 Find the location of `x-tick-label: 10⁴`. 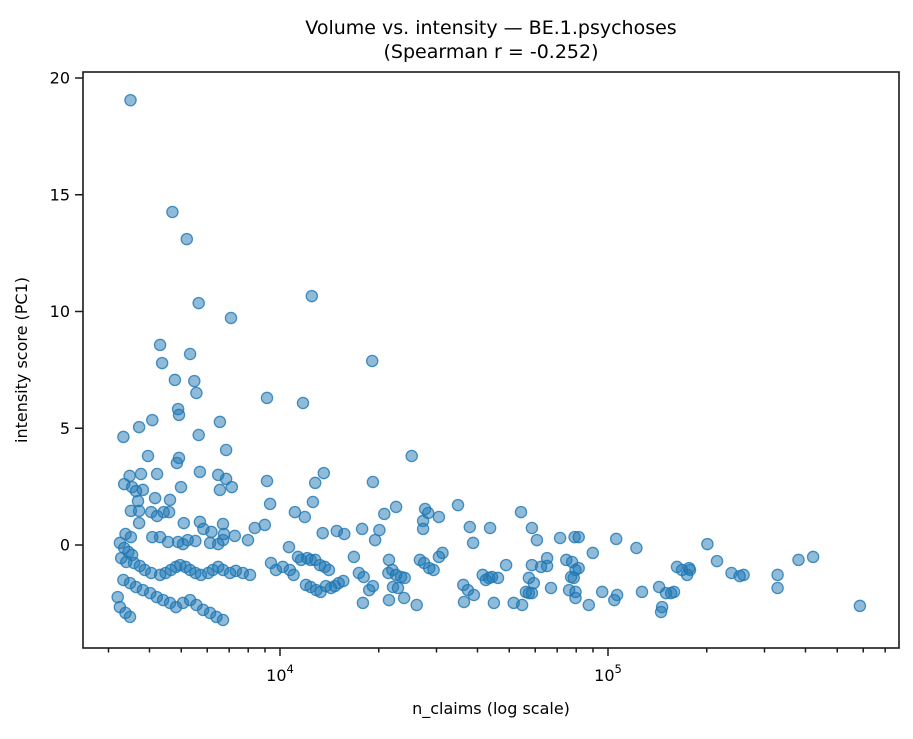

x-tick-label: 10⁴ is located at coordinates (280, 673).